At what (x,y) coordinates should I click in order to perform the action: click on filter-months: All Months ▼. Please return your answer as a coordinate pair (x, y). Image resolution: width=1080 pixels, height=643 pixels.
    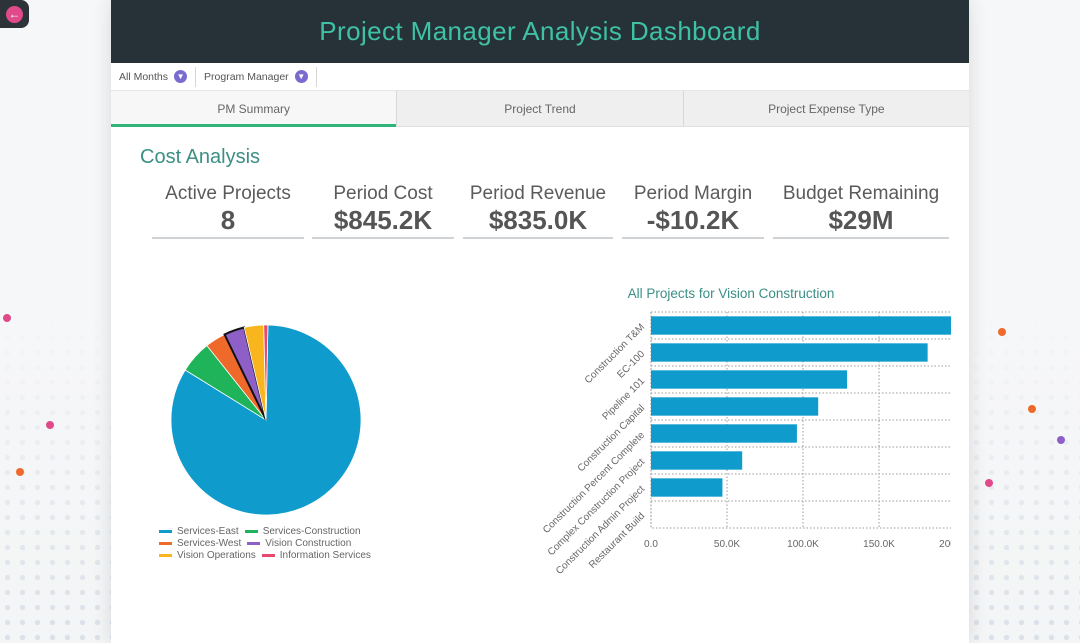
    Looking at the image, I should click on (154, 76).